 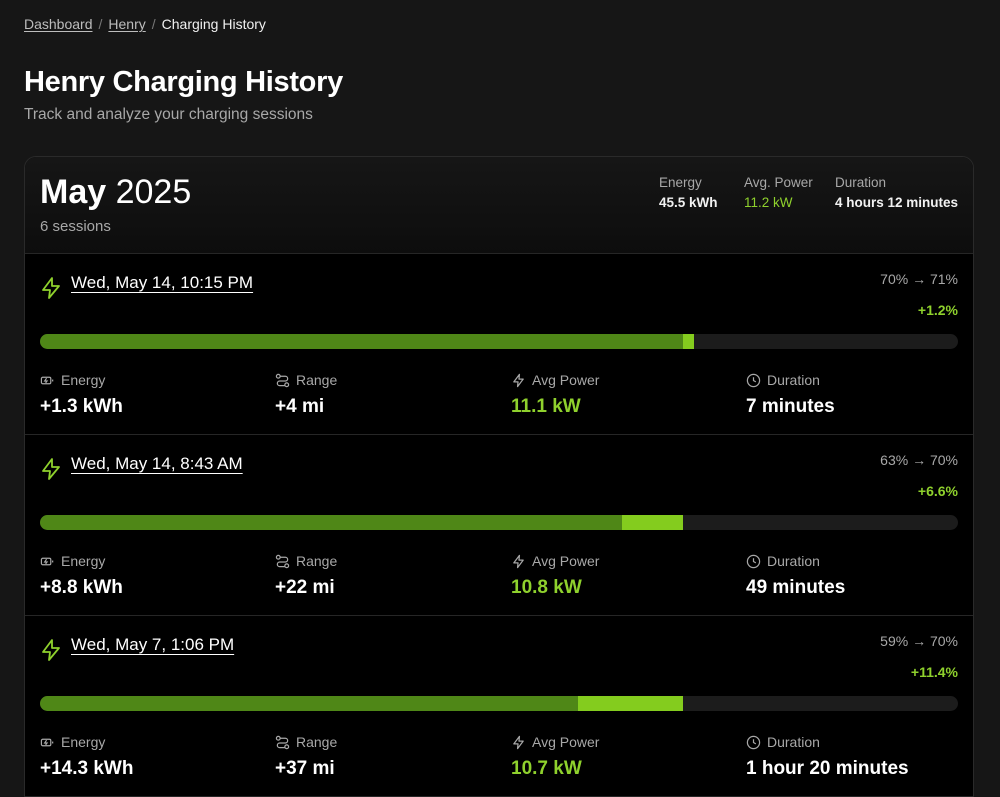 What do you see at coordinates (790, 395) in the screenshot?
I see `stat-duration: Duration 7 minutes` at bounding box center [790, 395].